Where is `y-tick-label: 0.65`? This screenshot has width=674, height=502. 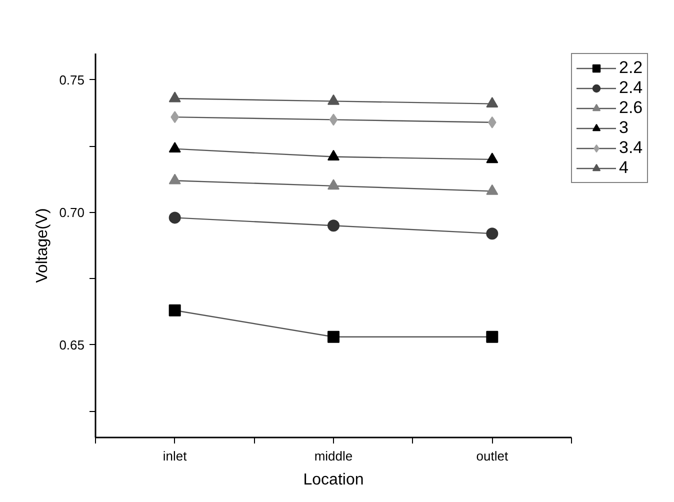
y-tick-label: 0.65 is located at coordinates (72, 344).